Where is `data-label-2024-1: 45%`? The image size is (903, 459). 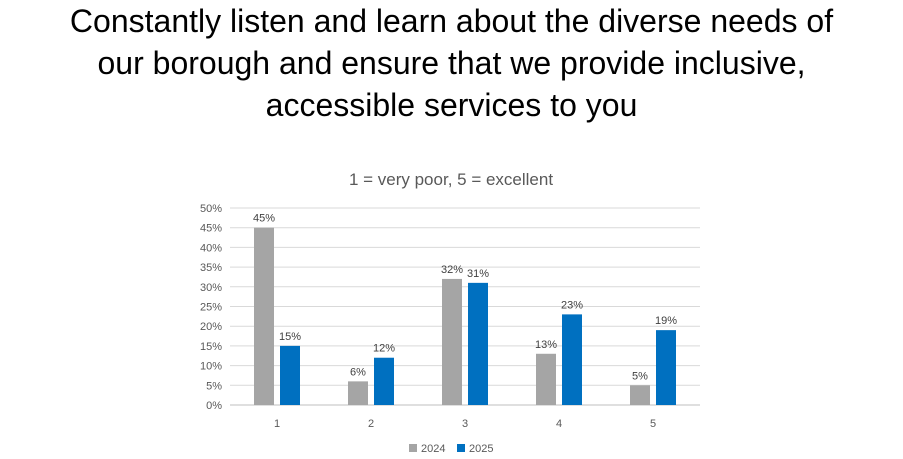 data-label-2024-1: 45% is located at coordinates (264, 219).